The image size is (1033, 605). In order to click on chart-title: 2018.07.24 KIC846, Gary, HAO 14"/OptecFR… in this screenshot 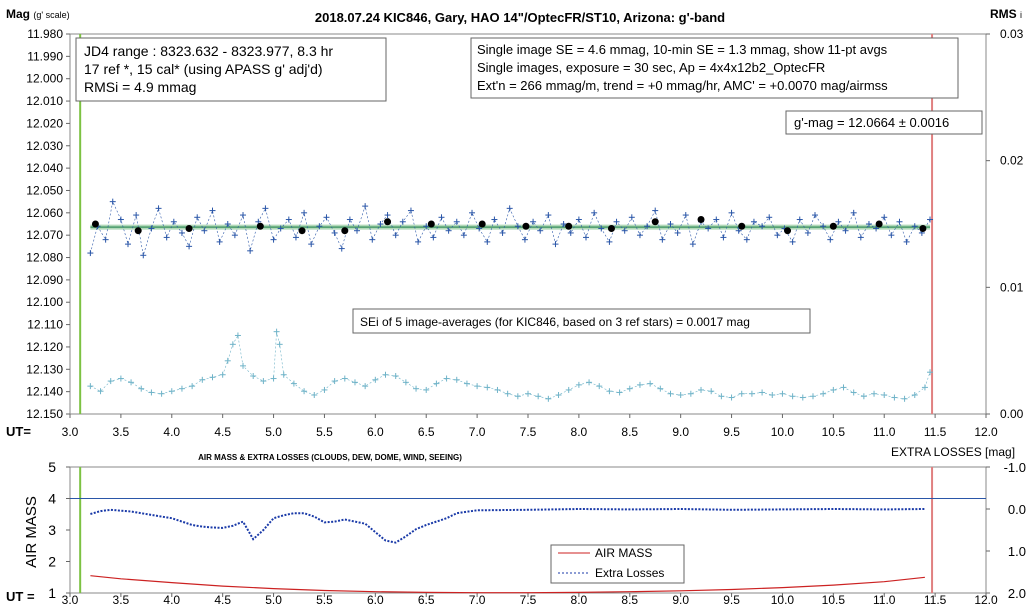, I will do `click(520, 17)`.